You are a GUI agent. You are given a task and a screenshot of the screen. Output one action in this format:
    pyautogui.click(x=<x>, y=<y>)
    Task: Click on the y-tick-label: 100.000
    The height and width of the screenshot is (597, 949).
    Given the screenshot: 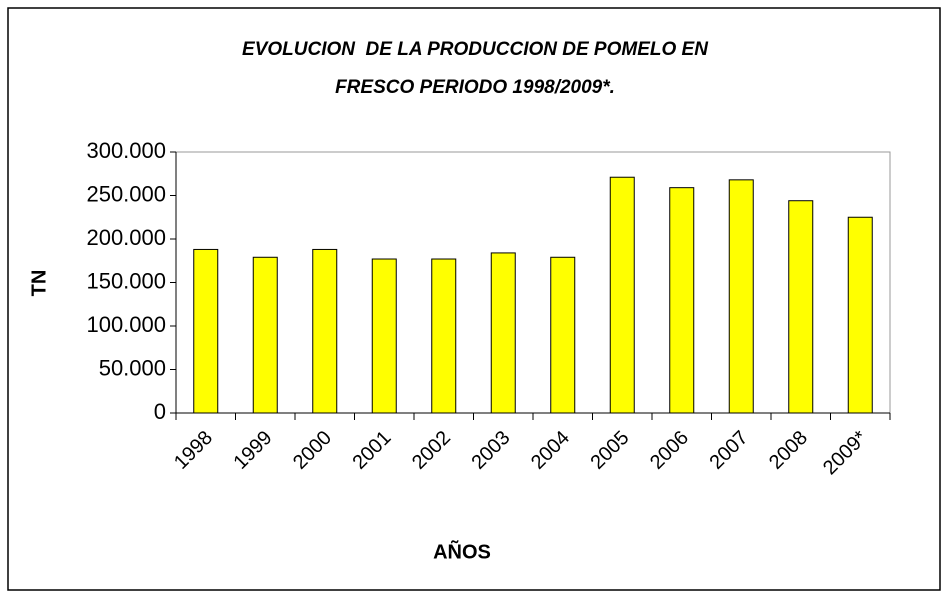 What is the action you would take?
    pyautogui.click(x=126, y=324)
    